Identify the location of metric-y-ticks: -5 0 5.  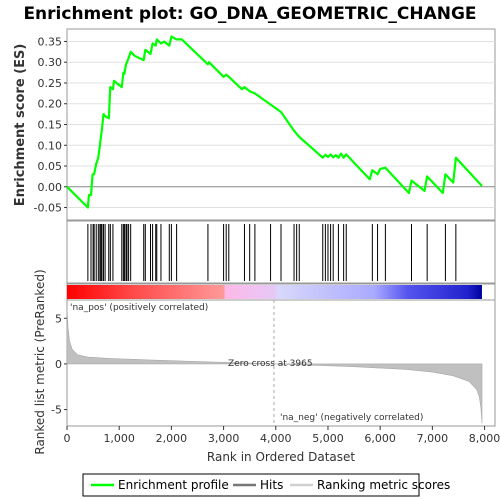
(59, 364).